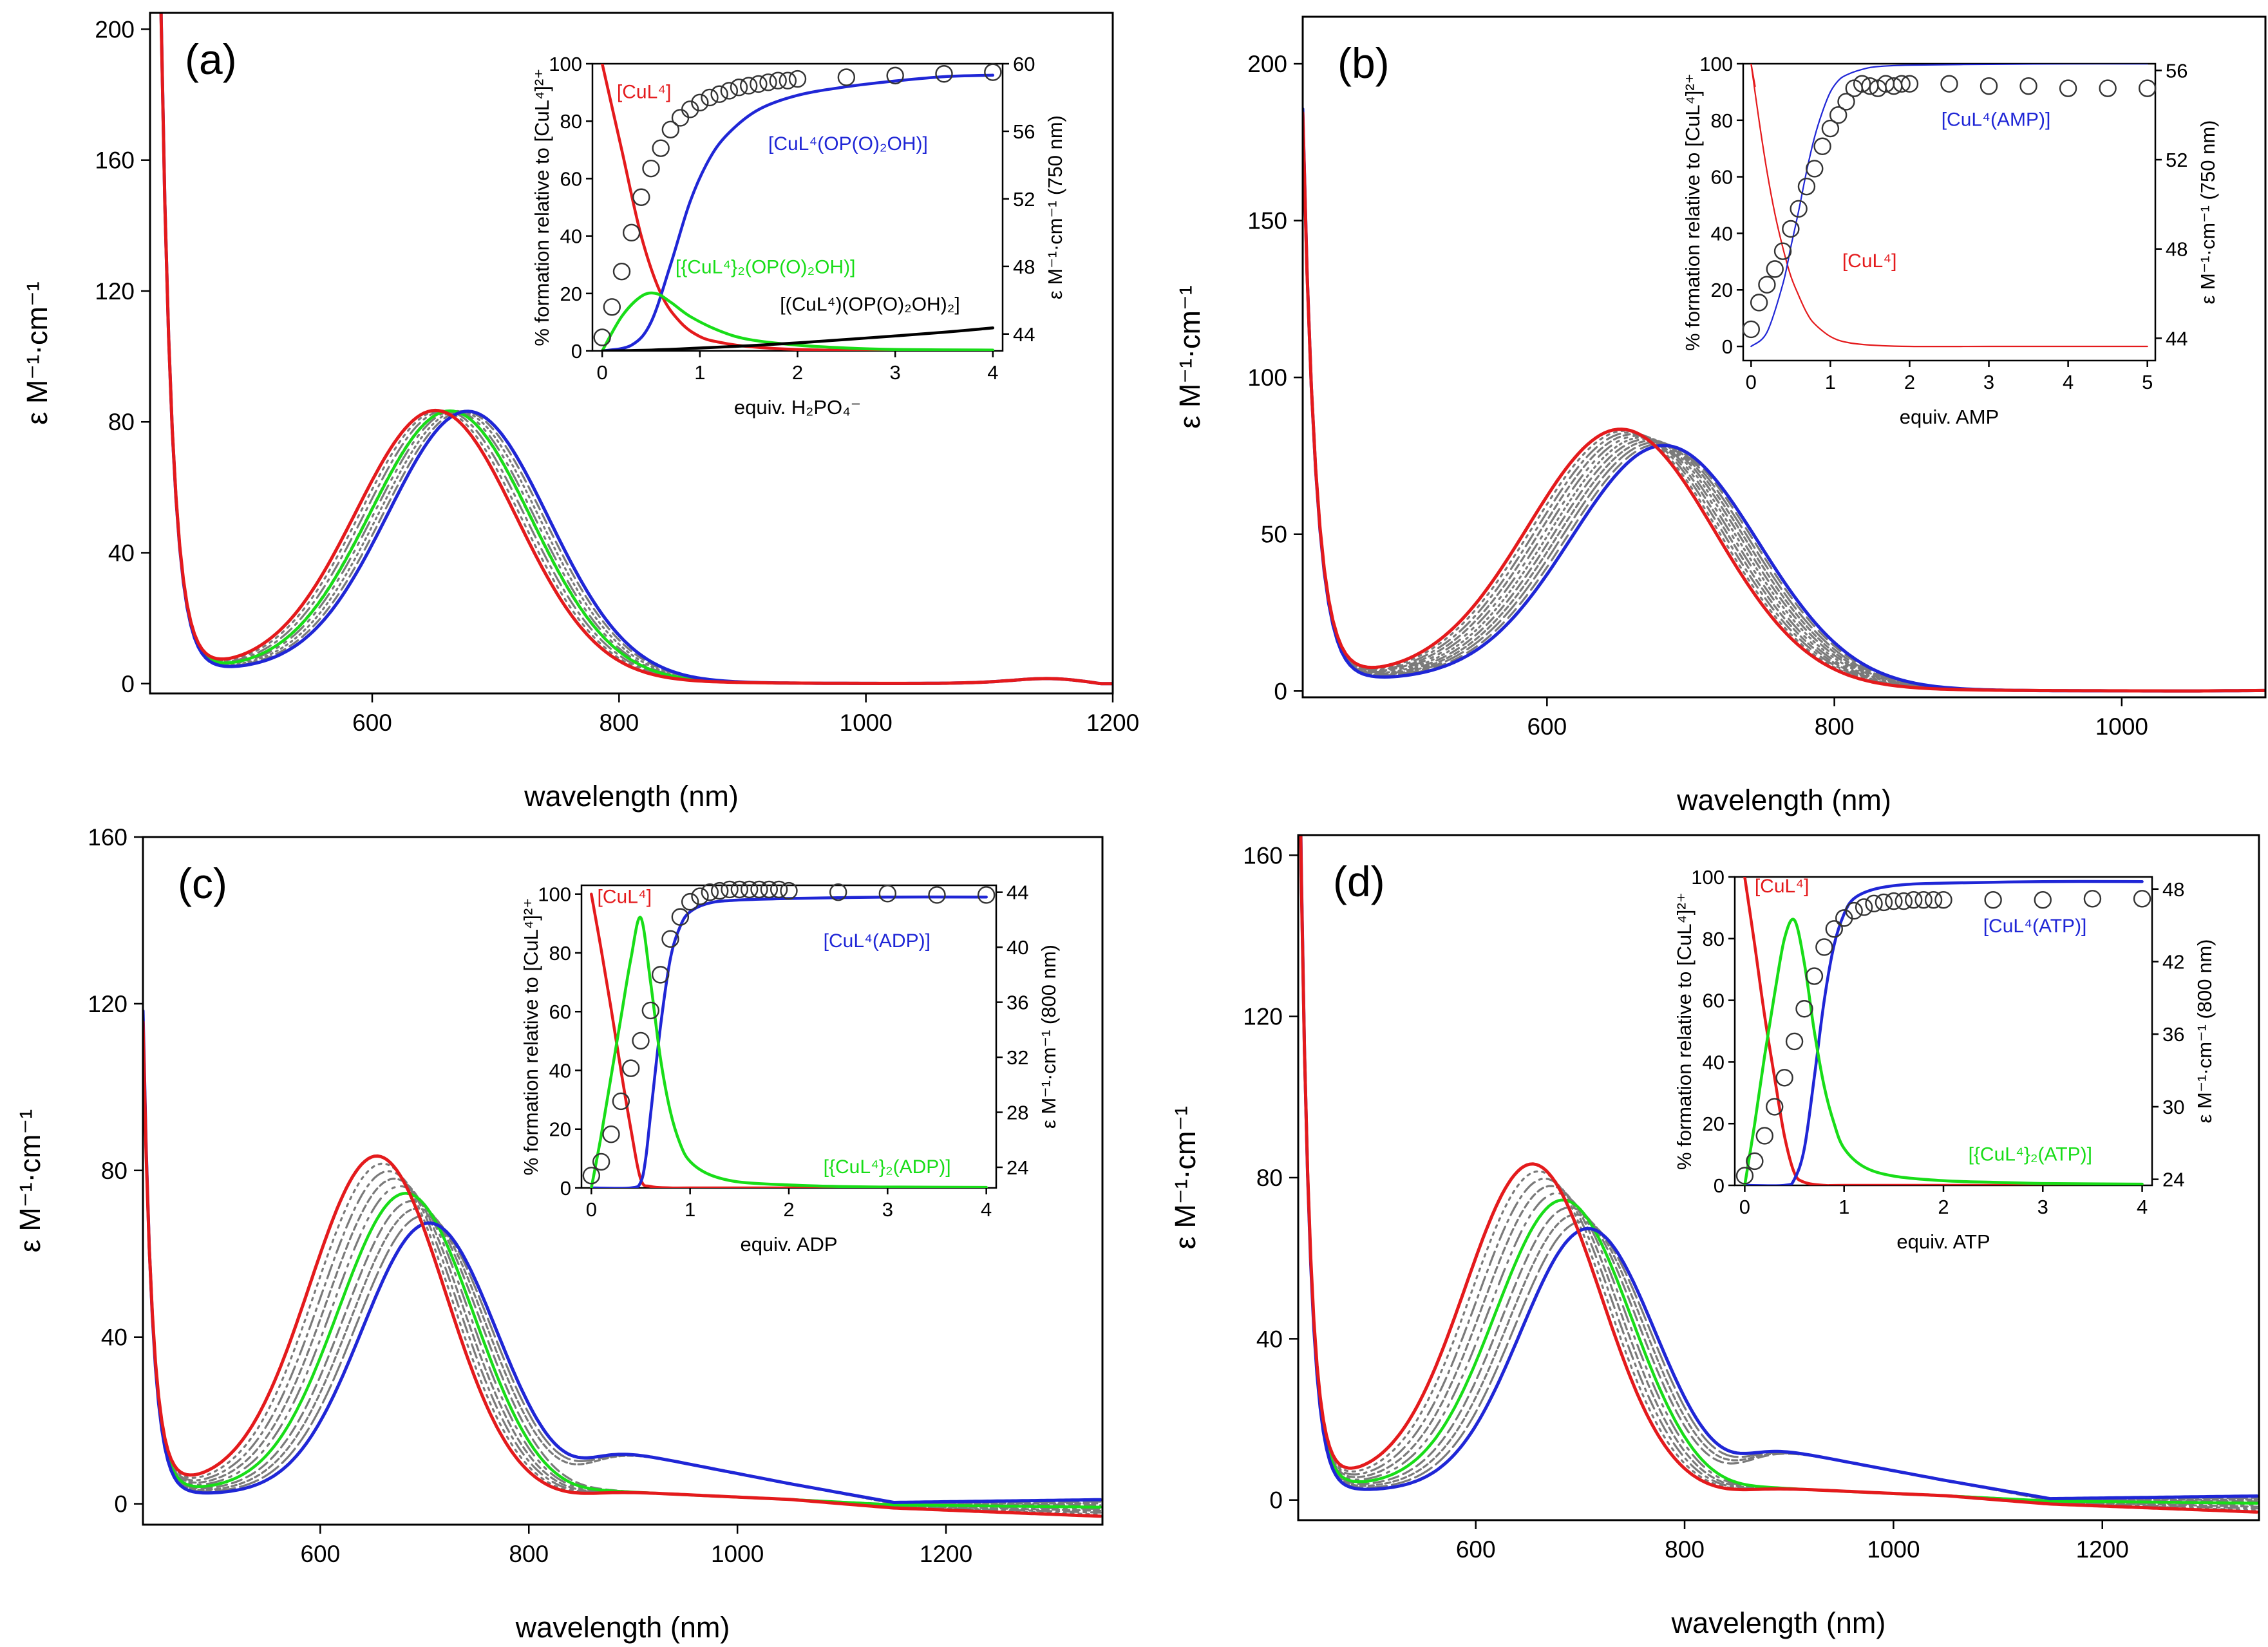  Describe the element at coordinates (202, 883) in the screenshot. I see `panel-label: (c)` at that location.